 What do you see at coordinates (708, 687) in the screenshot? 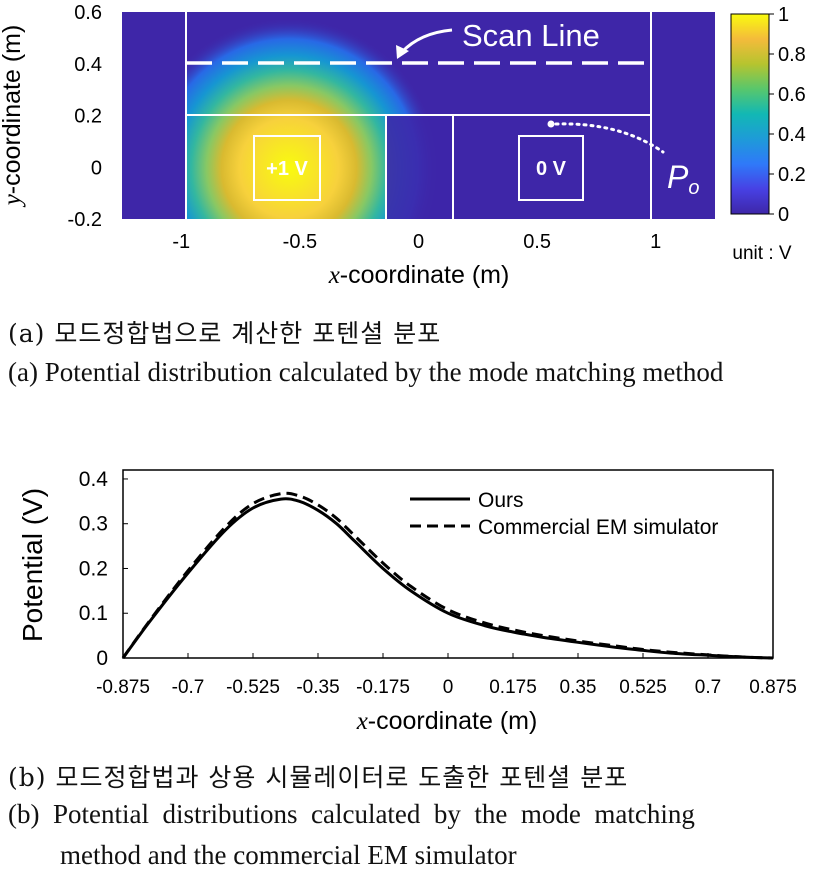
I see `x-tick-label: 0.7` at bounding box center [708, 687].